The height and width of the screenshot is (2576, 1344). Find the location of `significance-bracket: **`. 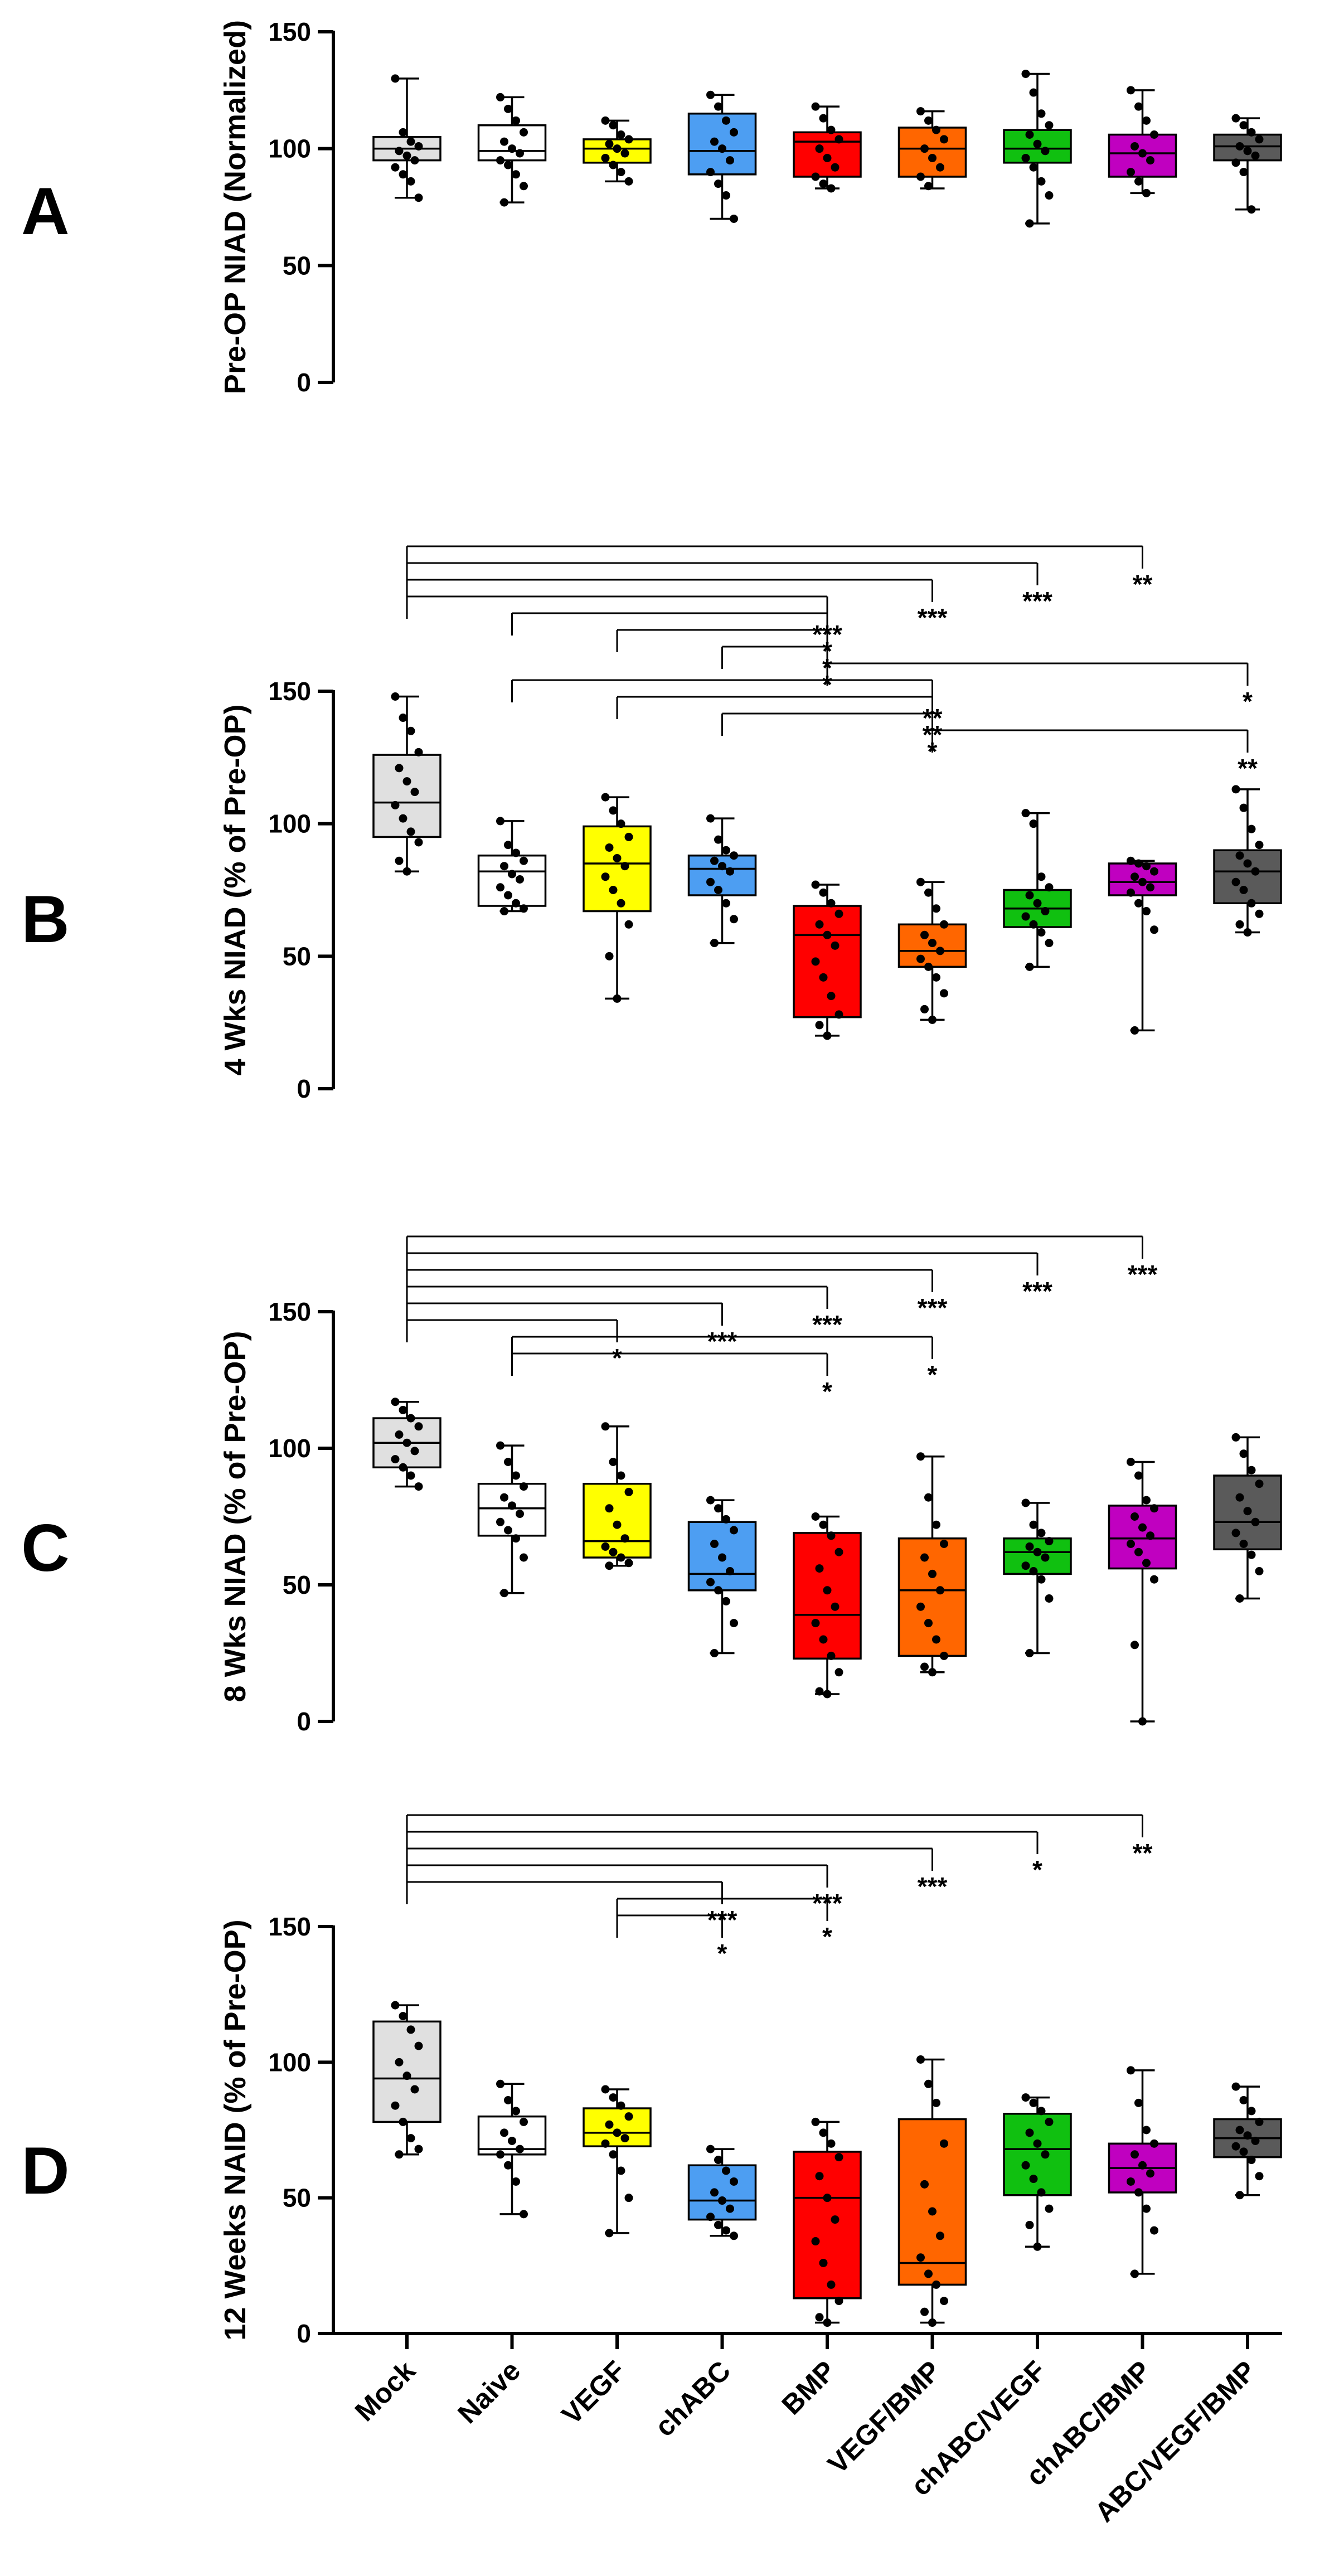

significance-bracket: ** is located at coordinates (780, 1841).